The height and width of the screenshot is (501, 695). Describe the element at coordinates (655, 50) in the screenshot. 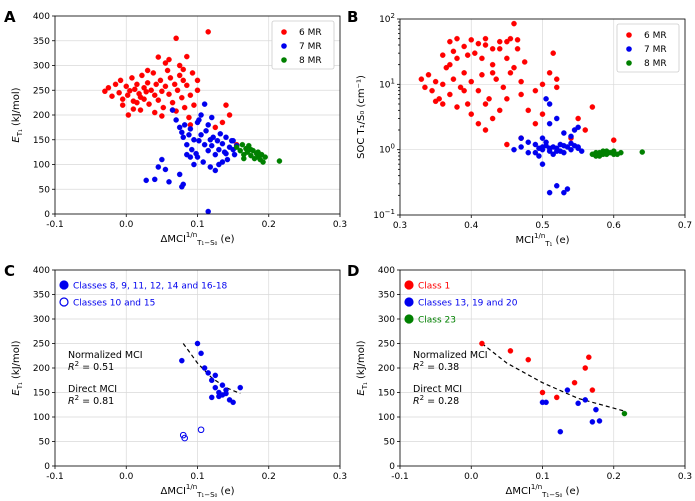

I see `legend-label: 7 MR` at that location.